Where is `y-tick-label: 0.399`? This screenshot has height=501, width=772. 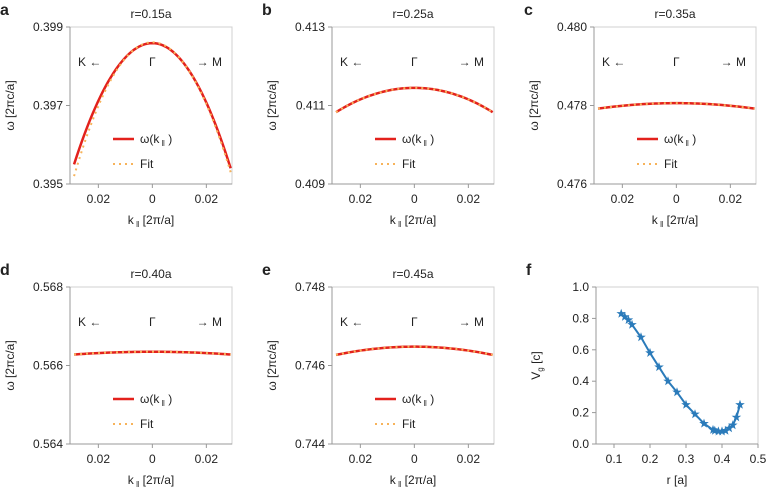
y-tick-label: 0.399 is located at coordinates (48, 27).